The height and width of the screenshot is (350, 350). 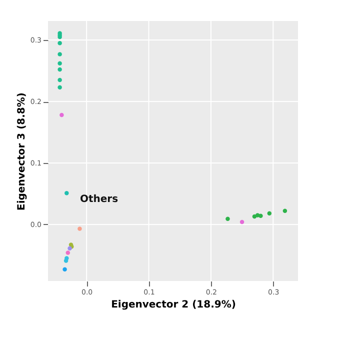 What do you see at coordinates (99, 199) in the screenshot?
I see `annotation: Others` at bounding box center [99, 199].